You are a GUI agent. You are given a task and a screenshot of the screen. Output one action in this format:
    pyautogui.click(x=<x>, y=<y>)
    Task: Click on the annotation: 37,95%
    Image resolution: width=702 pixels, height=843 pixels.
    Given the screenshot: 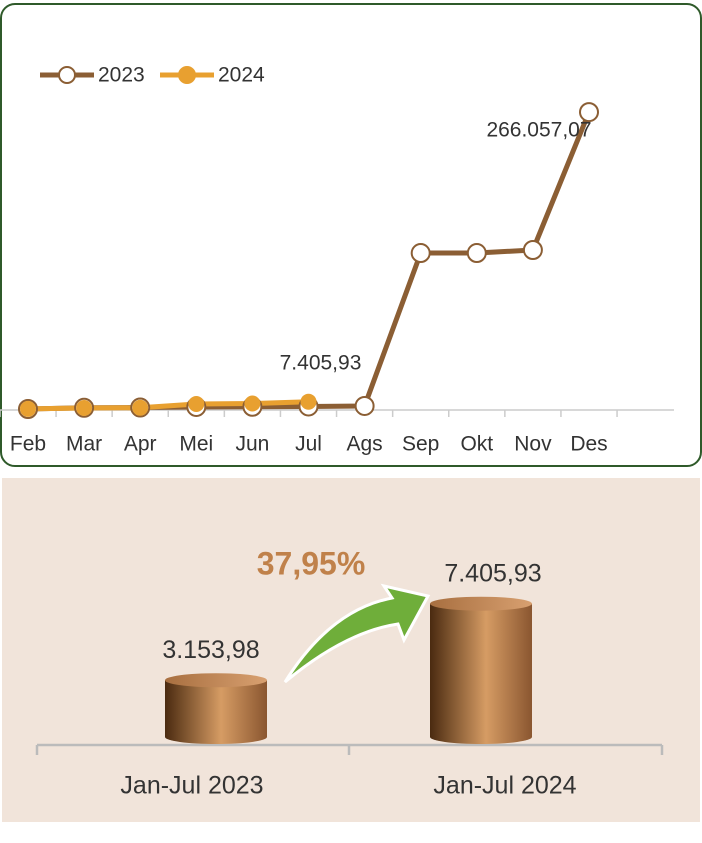 What is the action you would take?
    pyautogui.click(x=311, y=563)
    